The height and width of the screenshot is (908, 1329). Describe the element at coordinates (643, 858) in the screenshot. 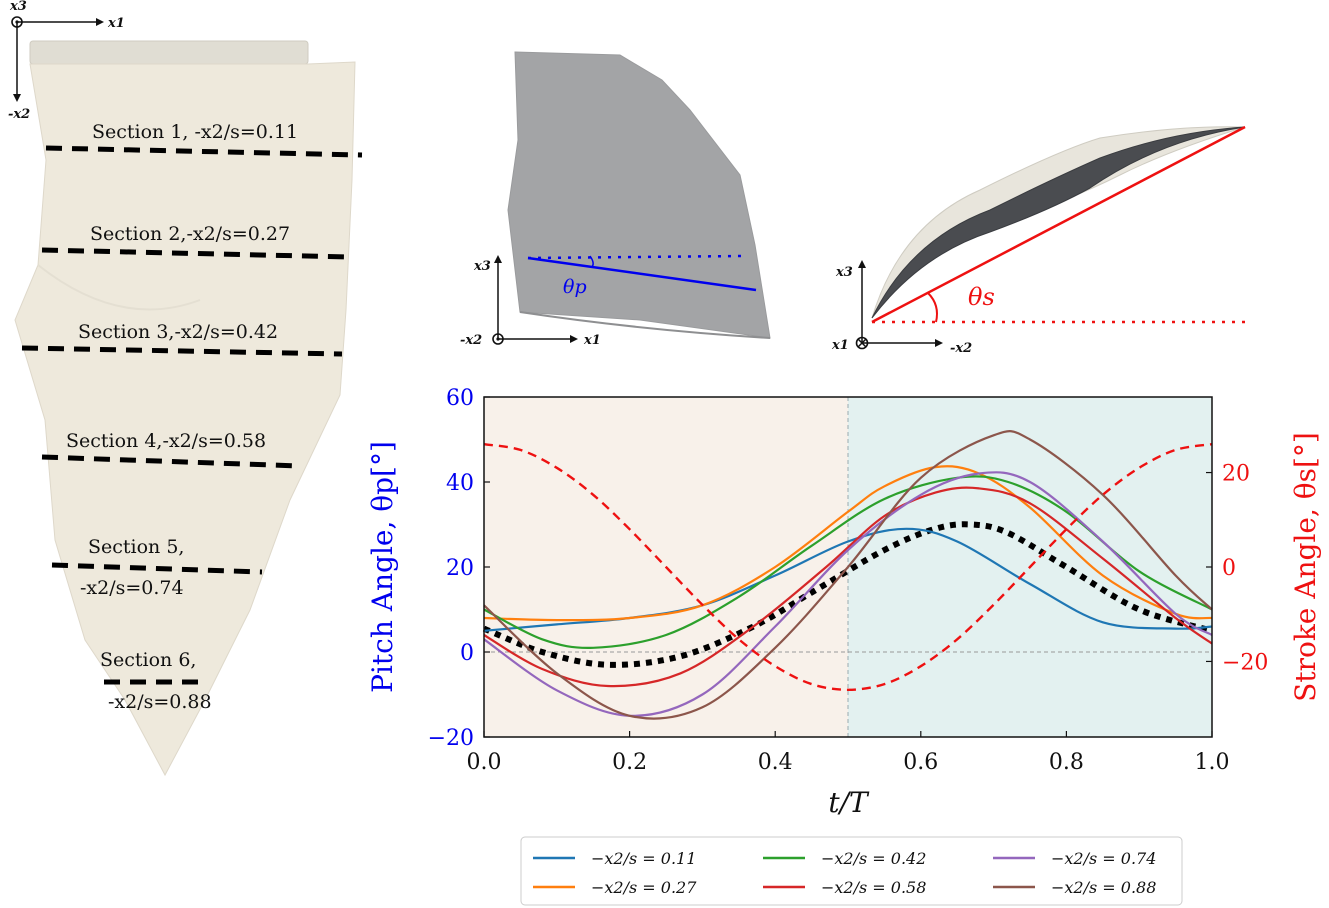

I see `legend-label: −x2/s = 0.11` at that location.